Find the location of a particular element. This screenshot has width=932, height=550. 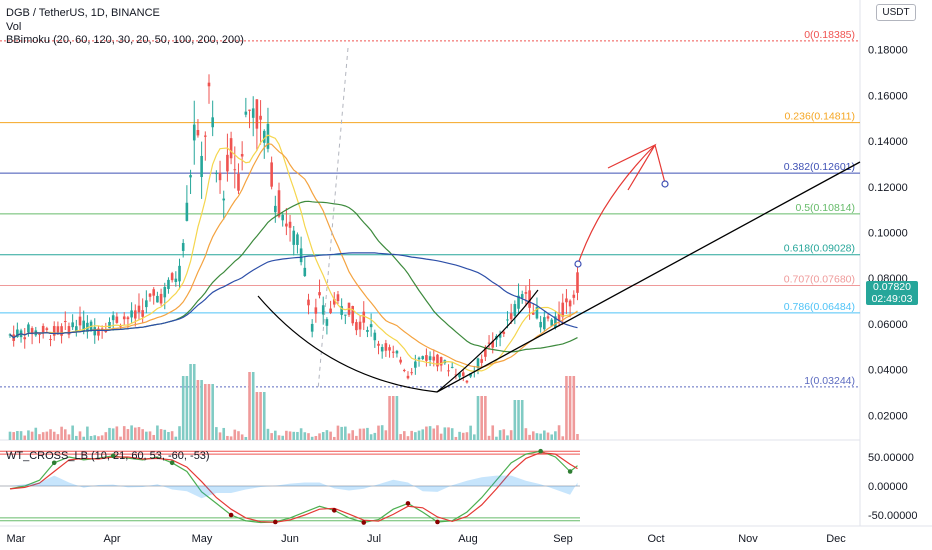

fib-level-label: 0.786(0.06484) is located at coordinates (819, 307).